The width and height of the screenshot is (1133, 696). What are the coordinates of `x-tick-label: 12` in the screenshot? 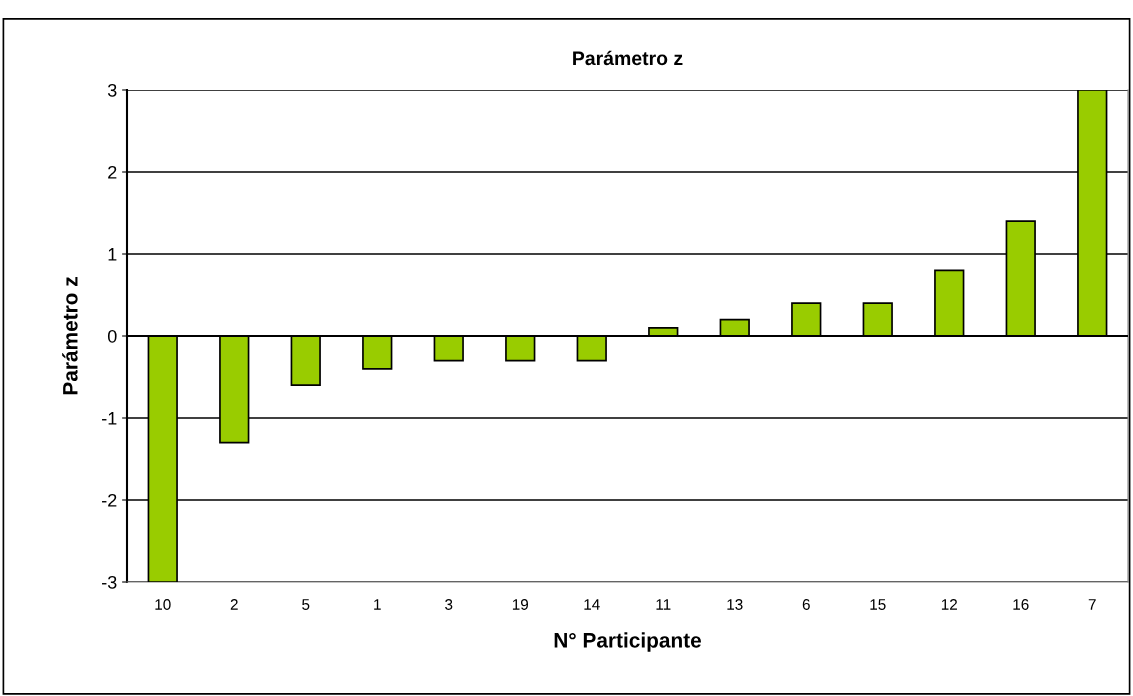 It's located at (949, 604).